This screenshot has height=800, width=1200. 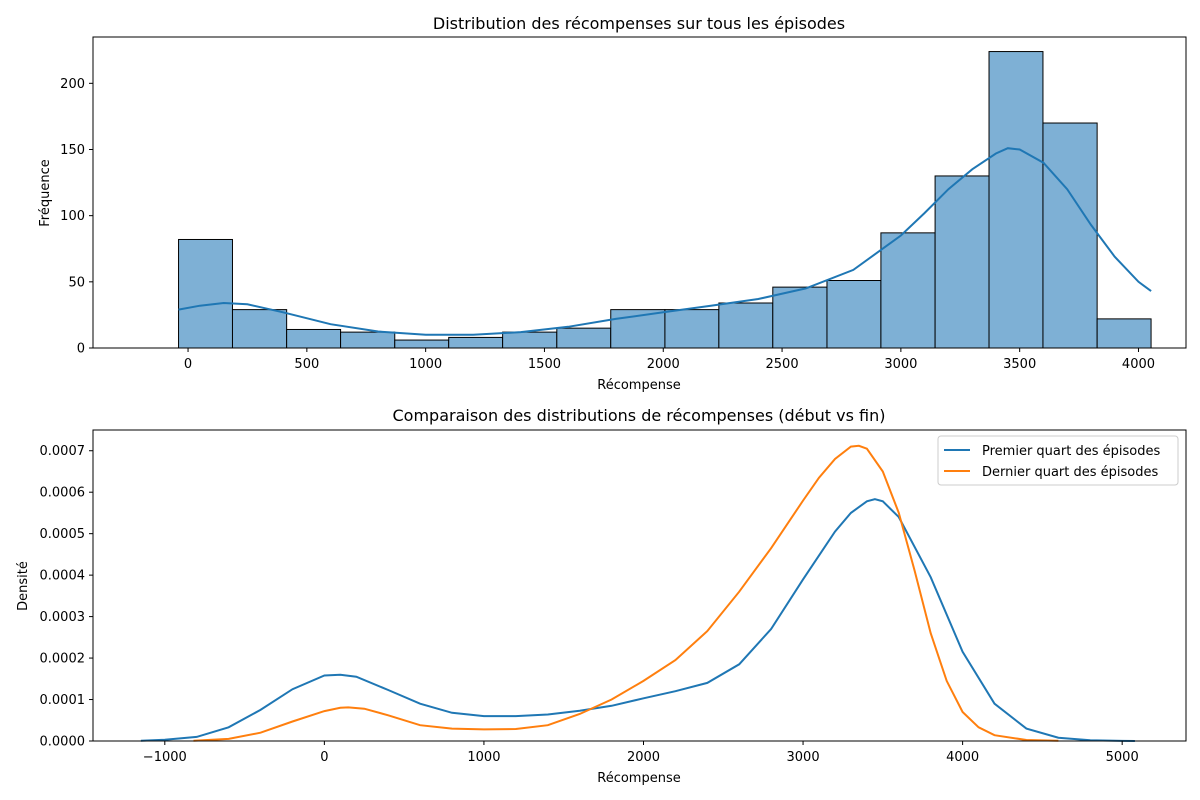 I want to click on density-x-ticks: −1000 0 1000 2000 3000 4000 5000, so click(x=641, y=753).